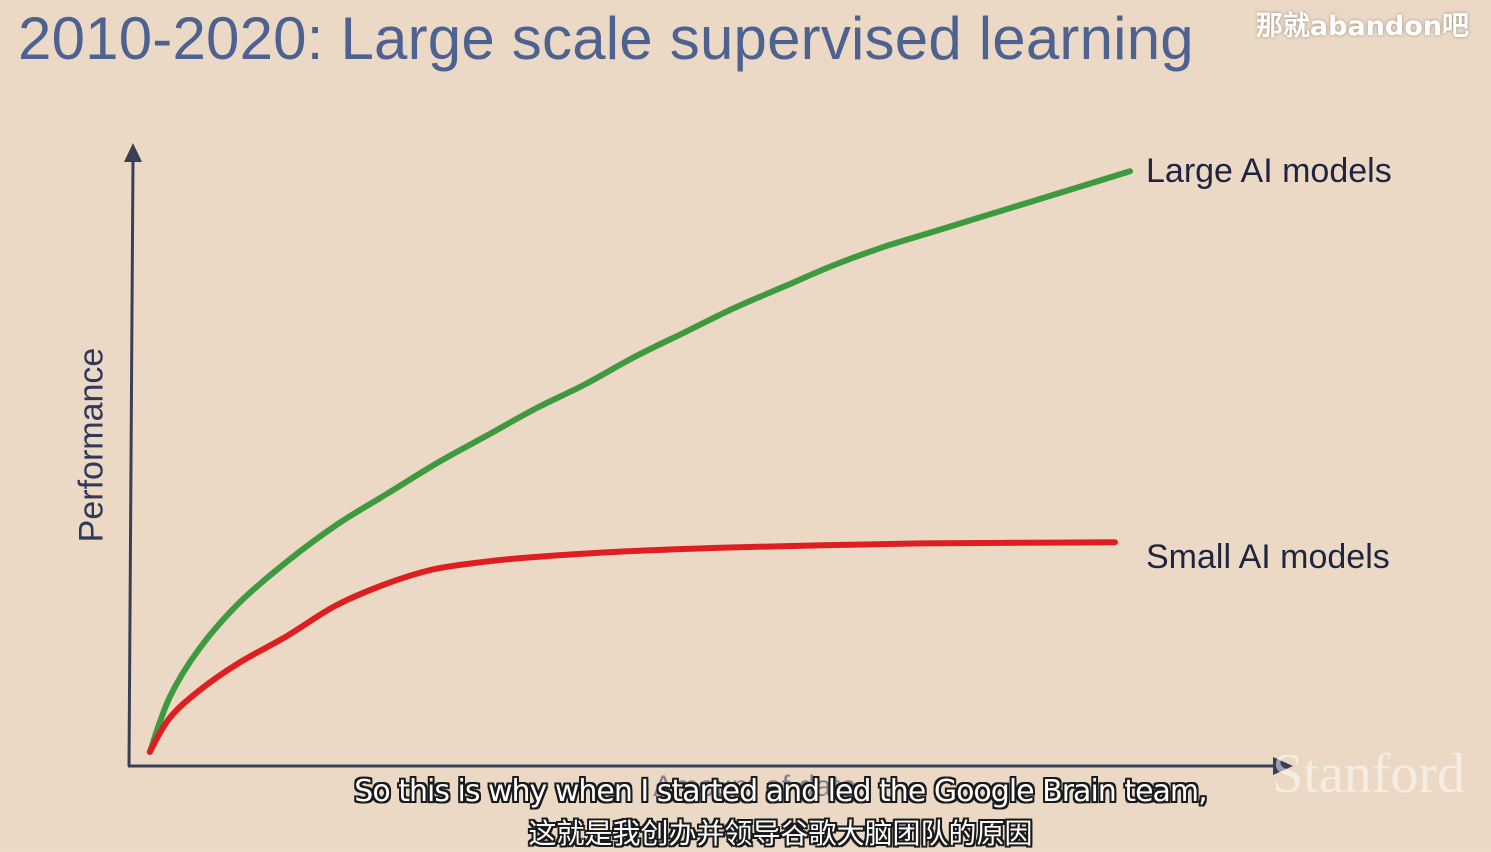 The image size is (1491, 852). What do you see at coordinates (1269, 171) in the screenshot?
I see `series-label-large-ai-models: Large AI models` at bounding box center [1269, 171].